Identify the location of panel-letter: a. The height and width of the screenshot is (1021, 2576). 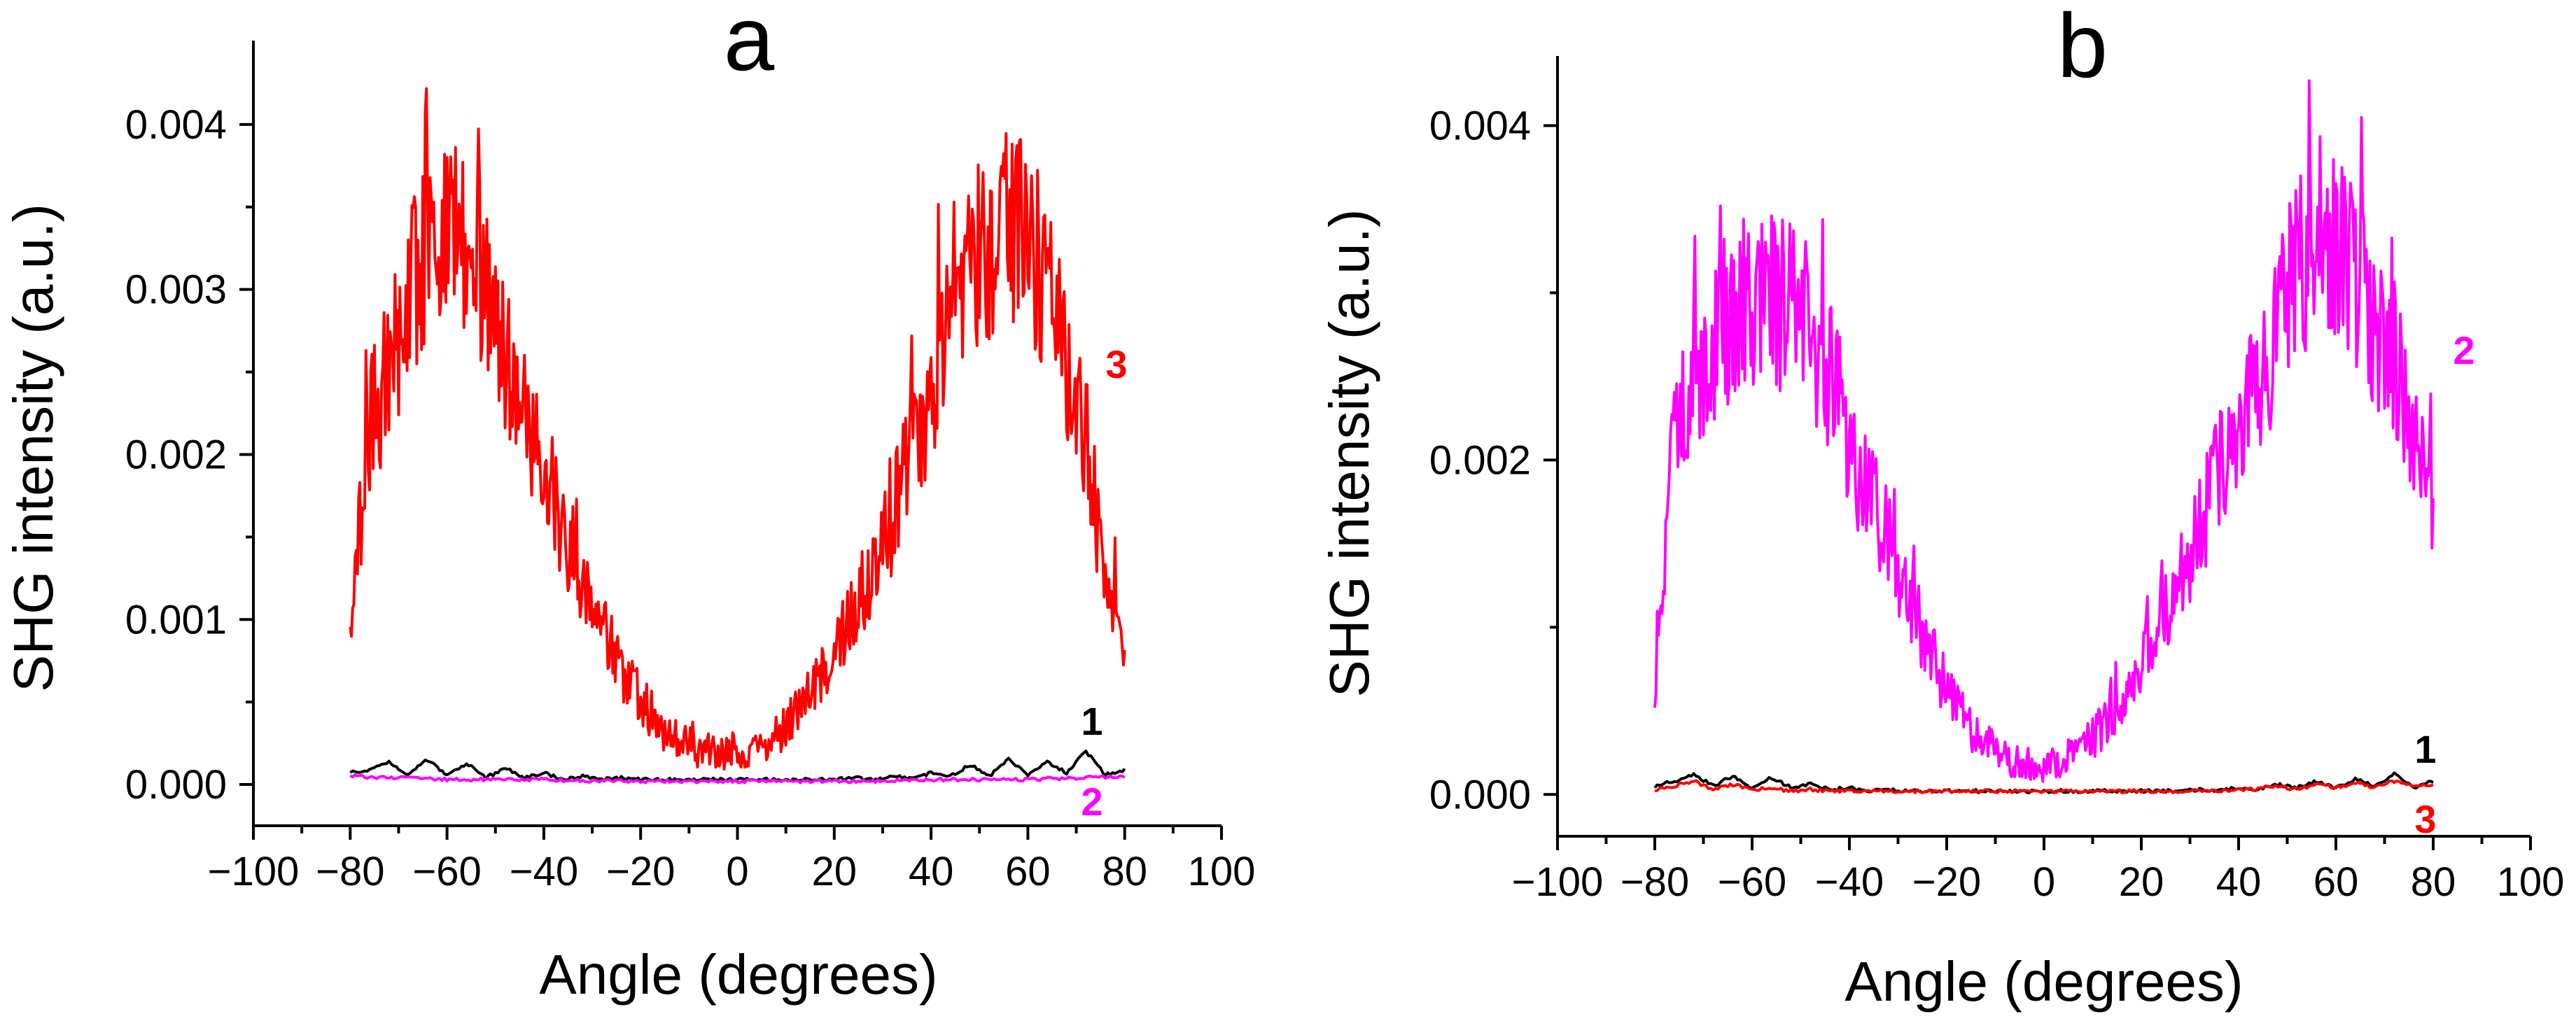
(749, 45).